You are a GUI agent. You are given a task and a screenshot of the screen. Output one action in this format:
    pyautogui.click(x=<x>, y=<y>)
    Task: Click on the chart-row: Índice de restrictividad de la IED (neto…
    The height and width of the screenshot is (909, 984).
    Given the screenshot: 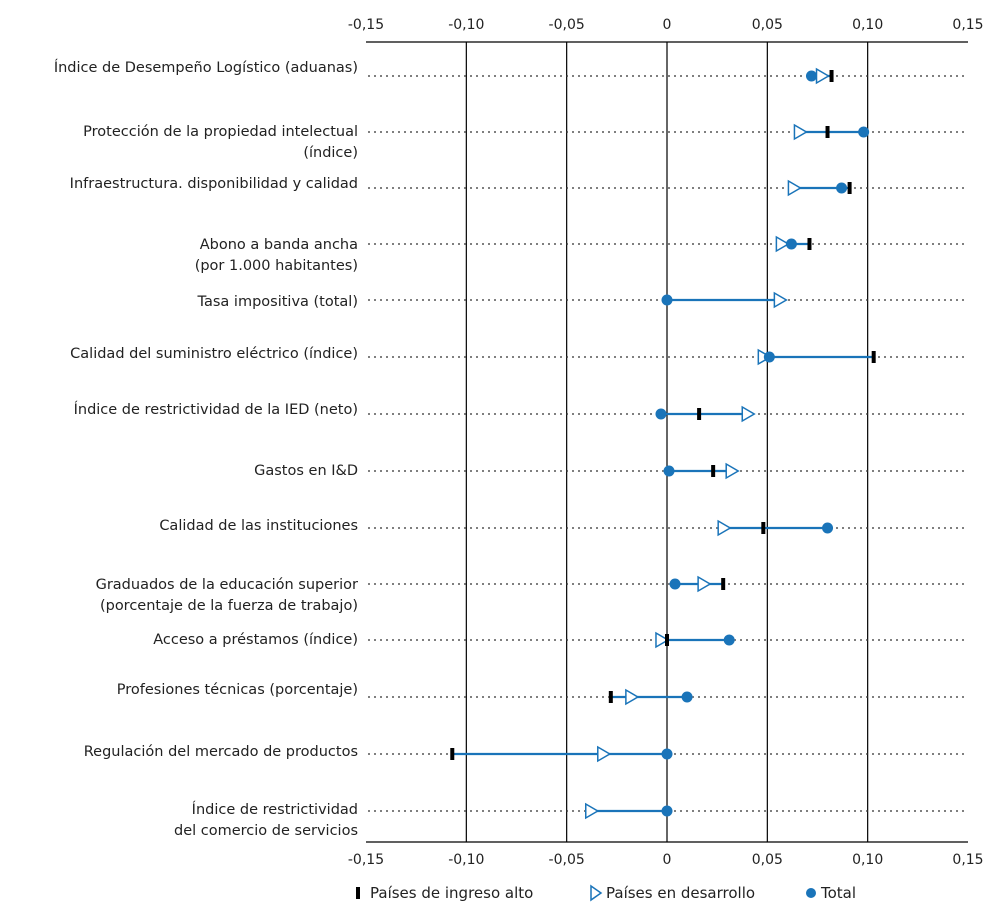 What is the action you would take?
    pyautogui.click(x=521, y=412)
    